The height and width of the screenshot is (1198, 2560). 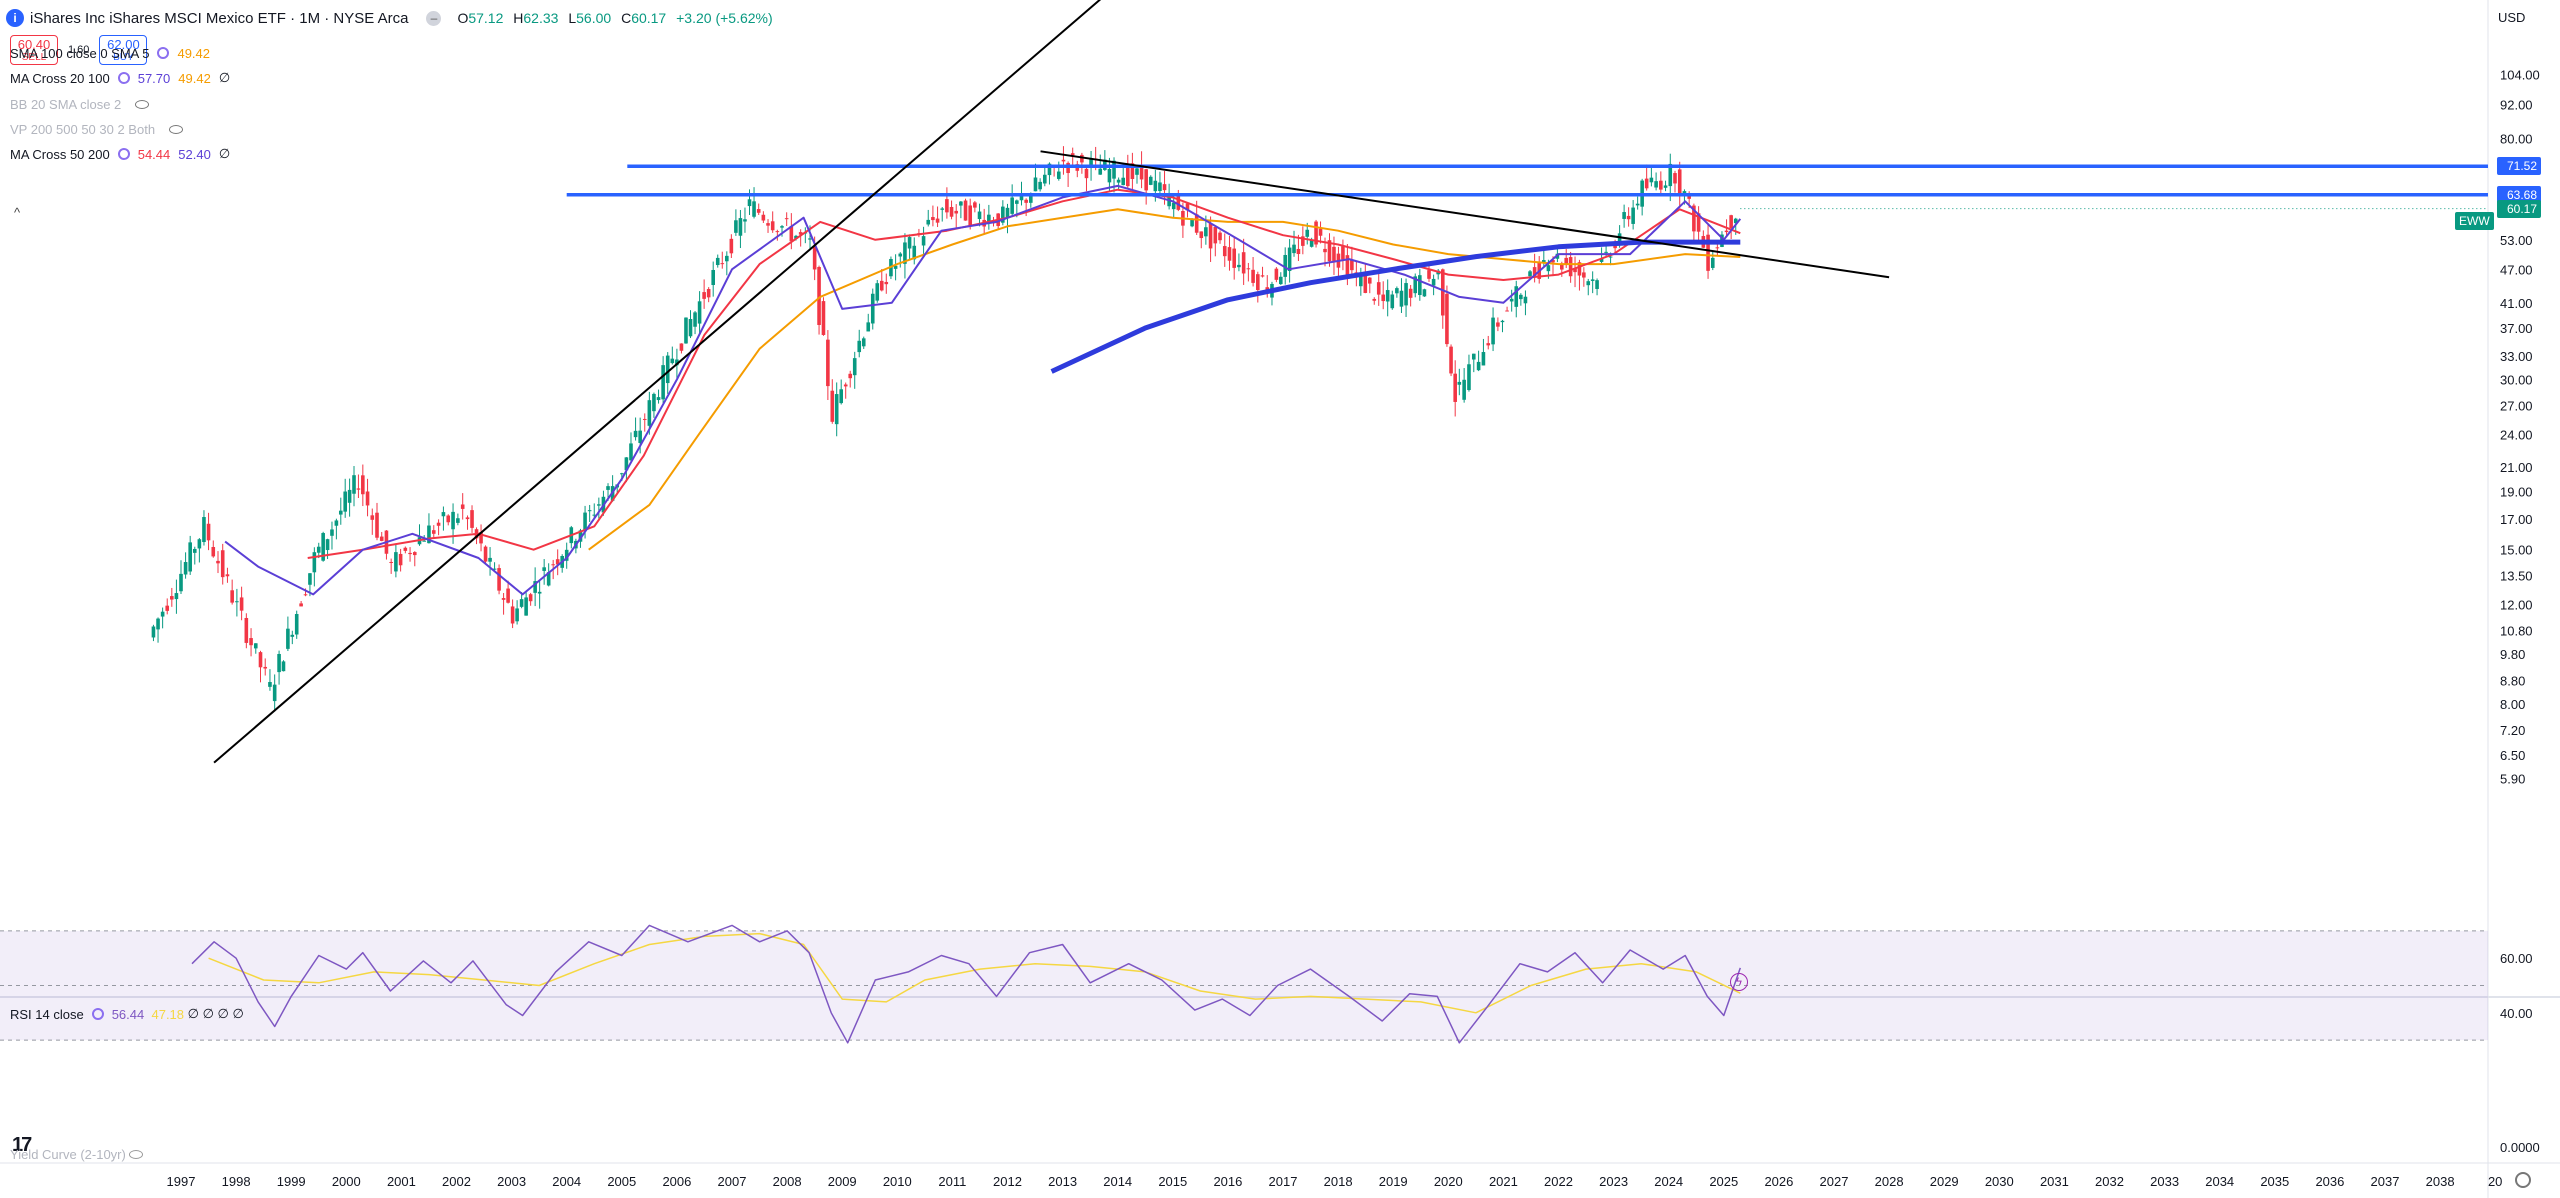 I want to click on indicator-legend-row: MA Cross 20 100 57.70 49.42 ∅, so click(x=120, y=78).